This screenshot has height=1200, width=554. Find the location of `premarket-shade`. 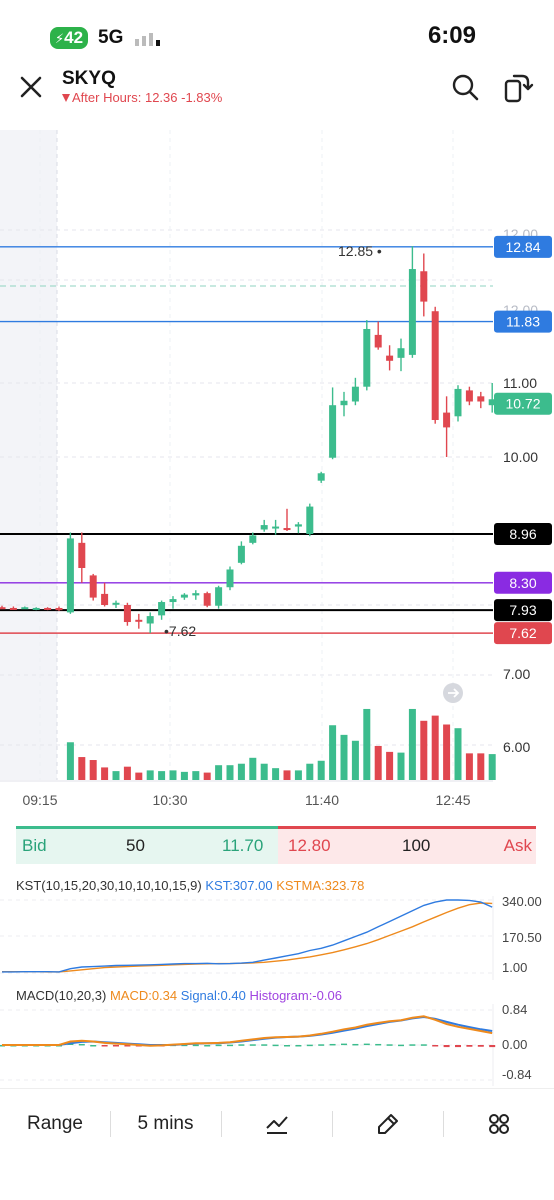

premarket-shade is located at coordinates (28, 455).